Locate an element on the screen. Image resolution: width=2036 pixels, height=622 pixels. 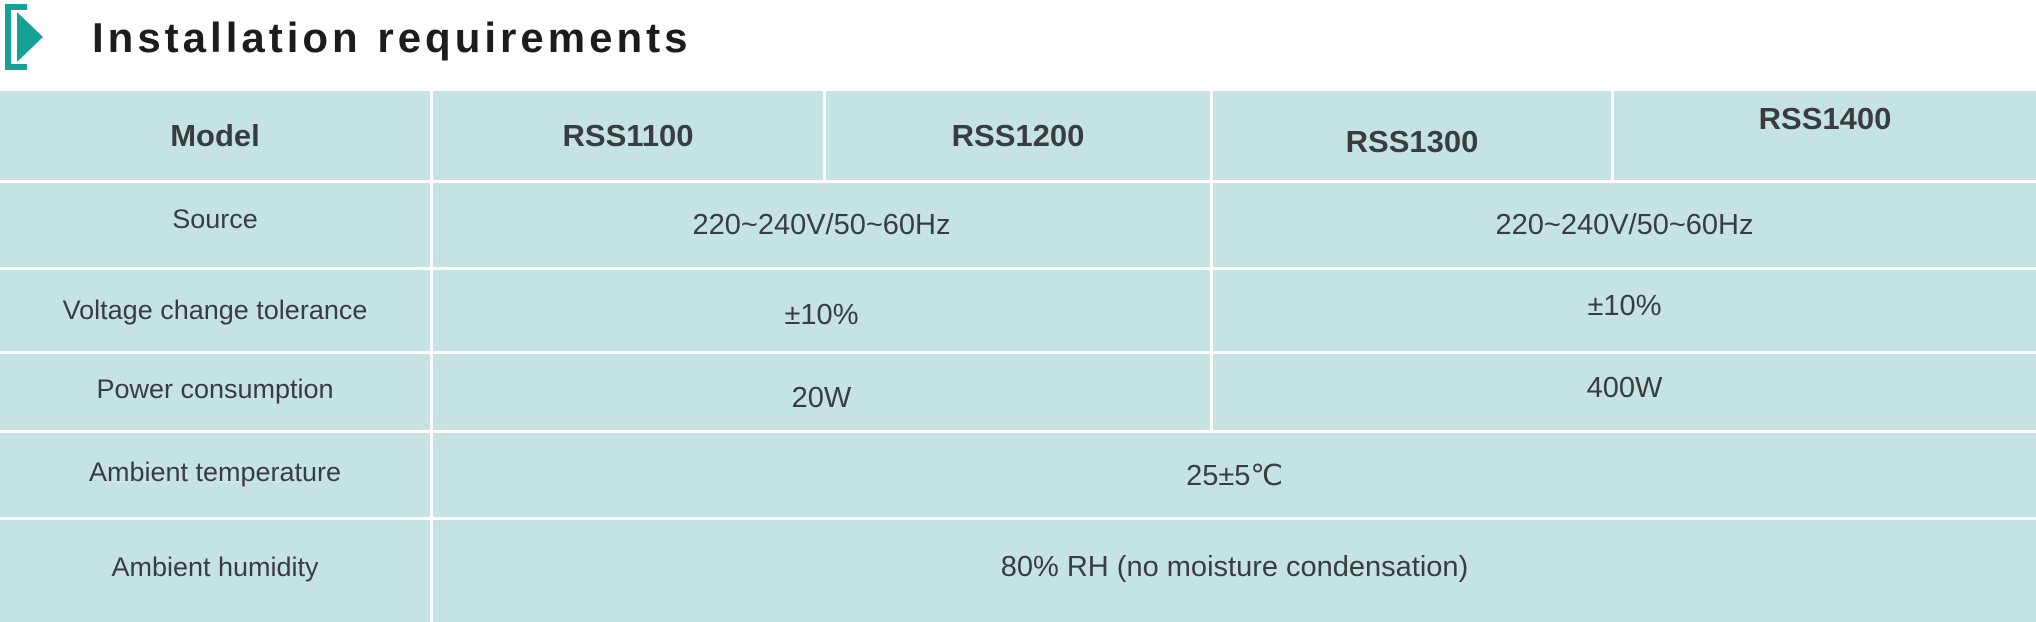
ambient-temperature-value: 25±5℃ is located at coordinates (1234, 475).